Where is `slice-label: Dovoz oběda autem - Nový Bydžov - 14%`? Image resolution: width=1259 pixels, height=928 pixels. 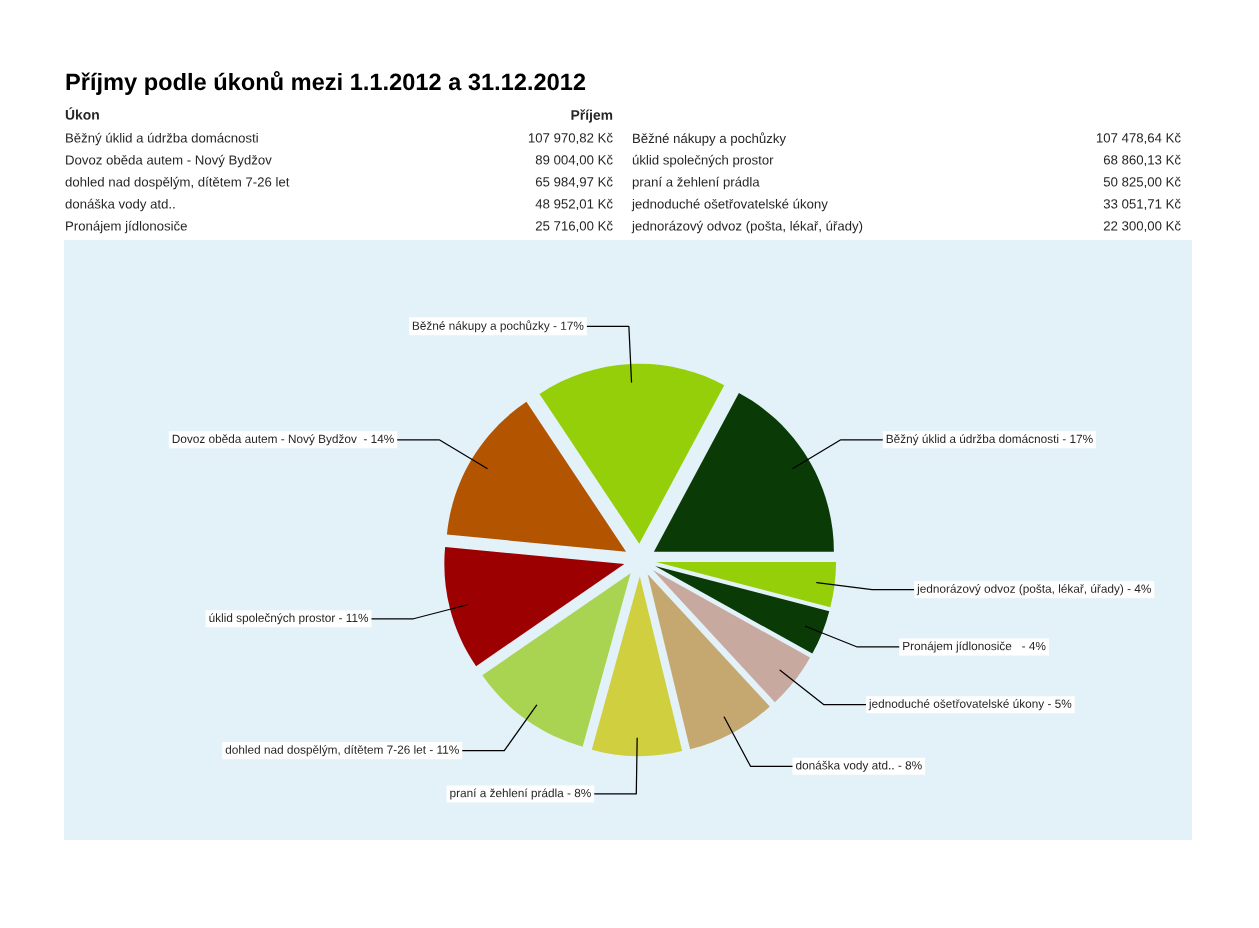
slice-label: Dovoz oběda autem - Nový Bydžov - 14% is located at coordinates (283, 440).